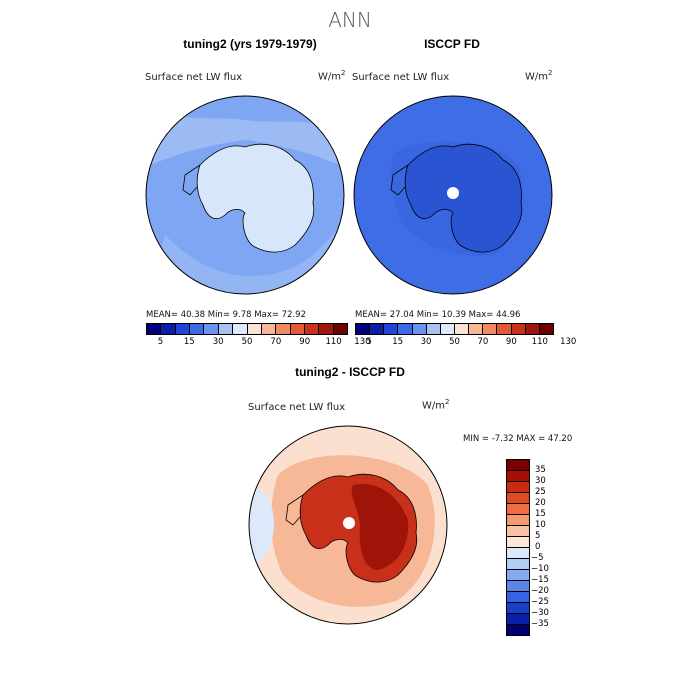 Image resolution: width=700 pixels, height=700 pixels. I want to click on stats-model: MEAN= 40.38 Min= 9.78 Max= 72.92, so click(226, 315).